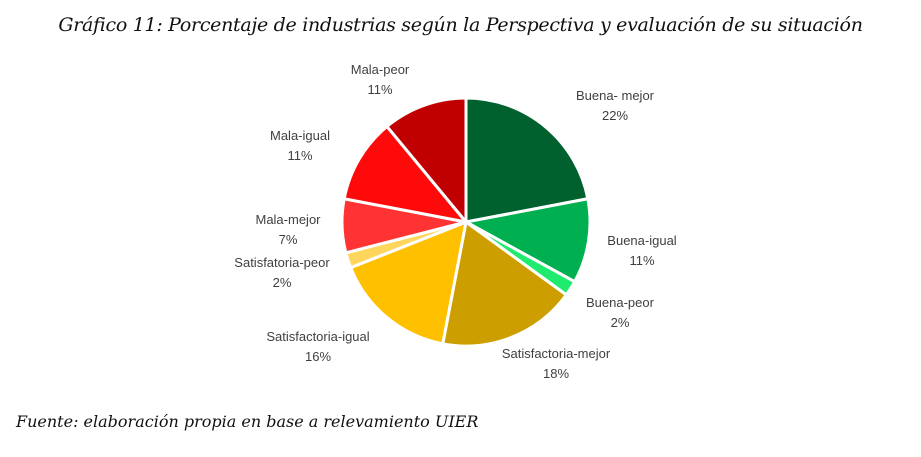 The height and width of the screenshot is (457, 921). What do you see at coordinates (615, 115) in the screenshot?
I see `slice-value-label: 22%` at bounding box center [615, 115].